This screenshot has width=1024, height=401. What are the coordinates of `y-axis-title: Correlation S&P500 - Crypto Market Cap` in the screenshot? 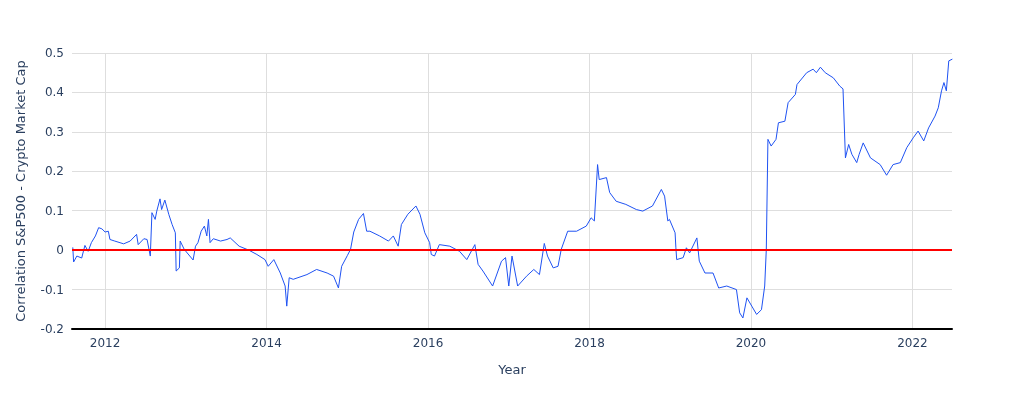 It's located at (20, 191).